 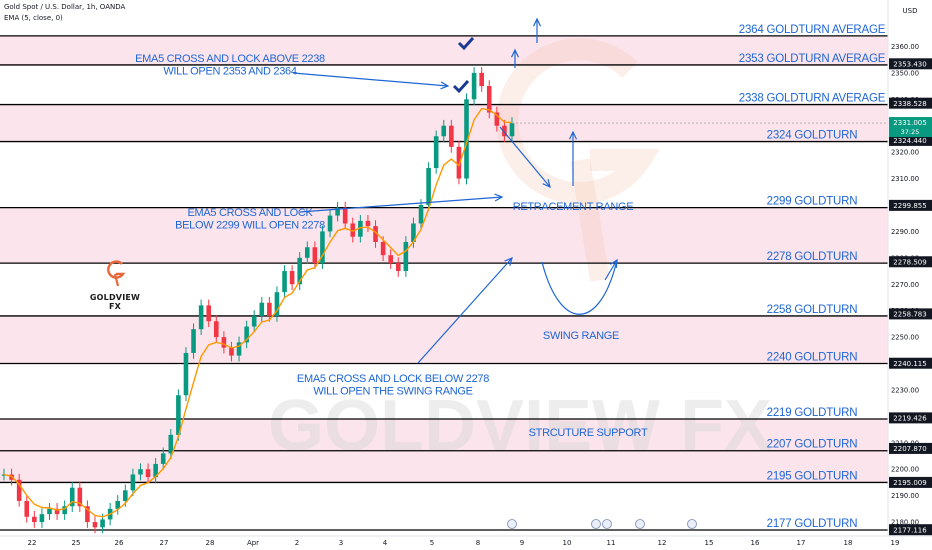 What do you see at coordinates (812, 358) in the screenshot?
I see `level-label: 2240 GOLDTURN` at bounding box center [812, 358].